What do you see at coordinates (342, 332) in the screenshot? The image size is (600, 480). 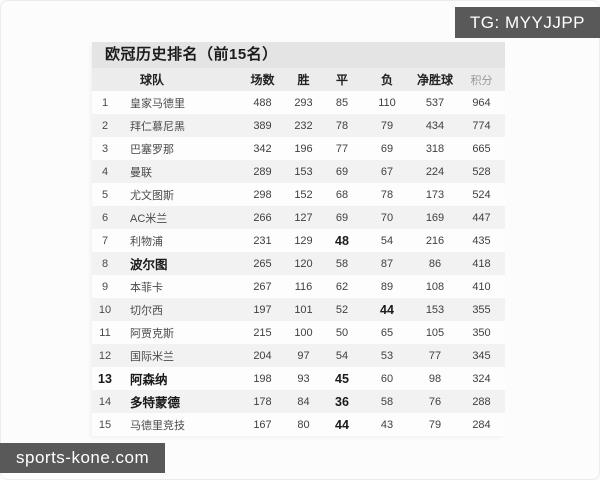 I see `draw-cell: 50` at bounding box center [342, 332].